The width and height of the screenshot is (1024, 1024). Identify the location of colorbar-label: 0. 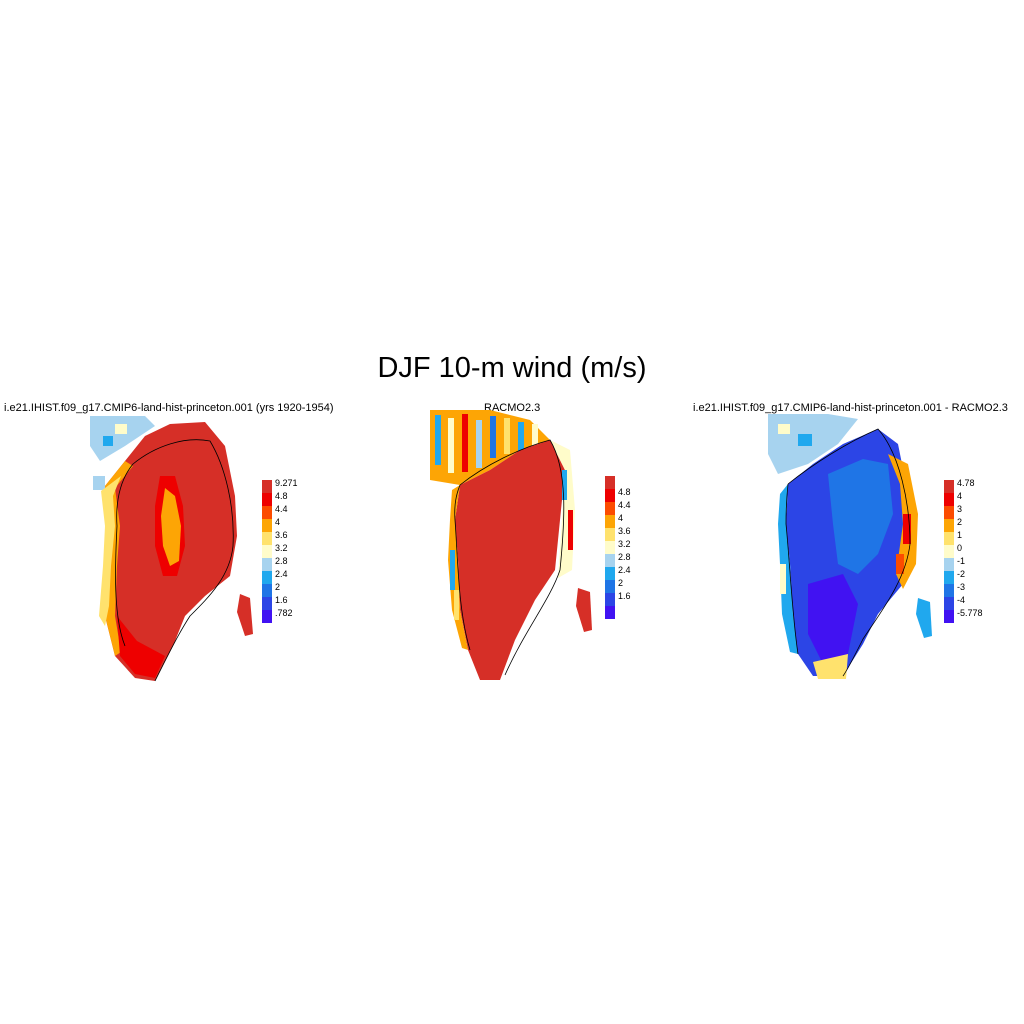
(960, 548).